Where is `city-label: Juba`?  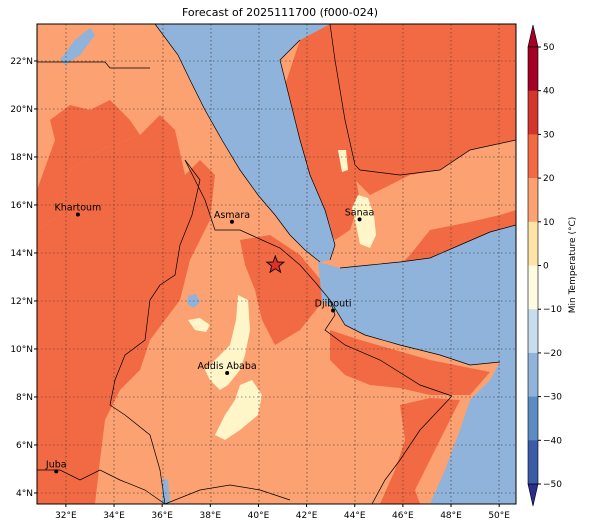
city-label: Juba is located at coordinates (56, 464).